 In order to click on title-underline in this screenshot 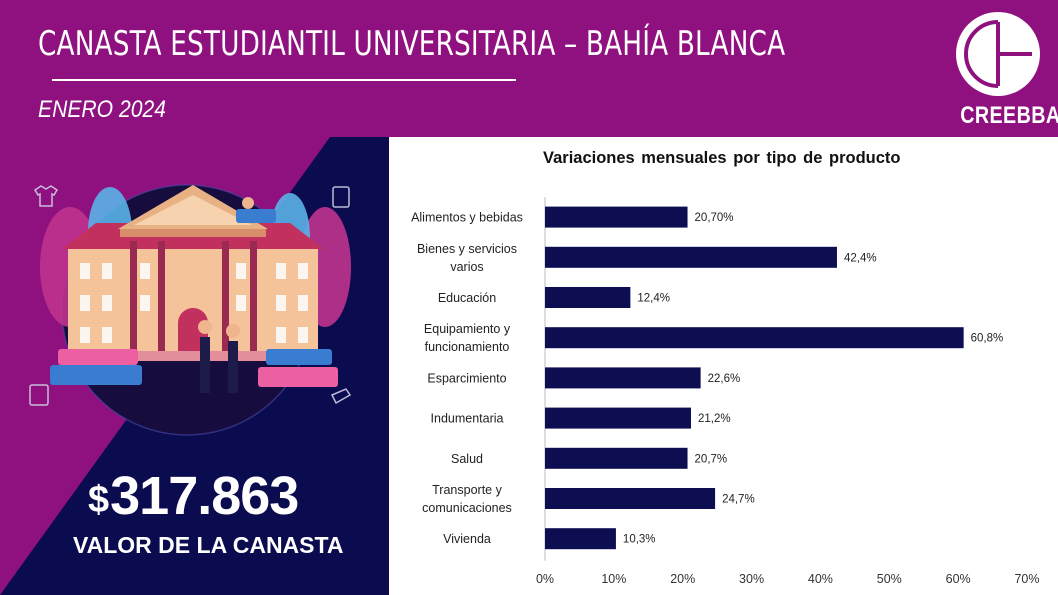, I will do `click(284, 80)`.